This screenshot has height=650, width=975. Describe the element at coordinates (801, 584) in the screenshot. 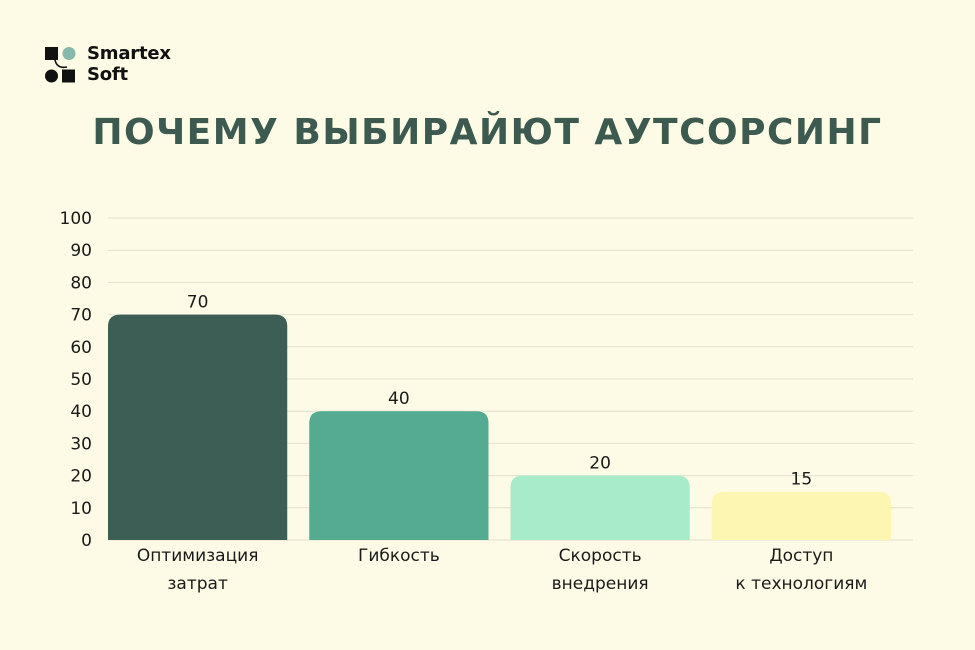

I see `x-category-label-line: к технологиям` at that location.